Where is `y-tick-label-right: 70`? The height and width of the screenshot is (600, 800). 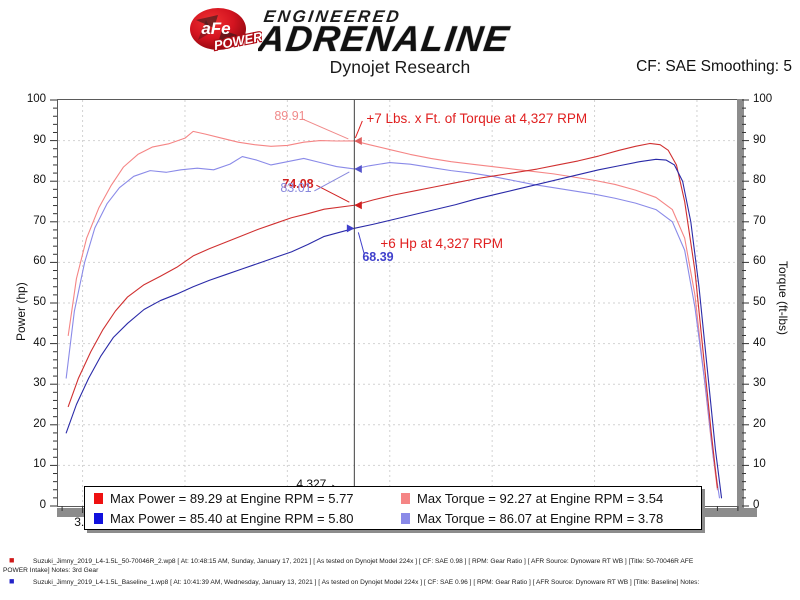 y-tick-label-right: 70 is located at coordinates (759, 220).